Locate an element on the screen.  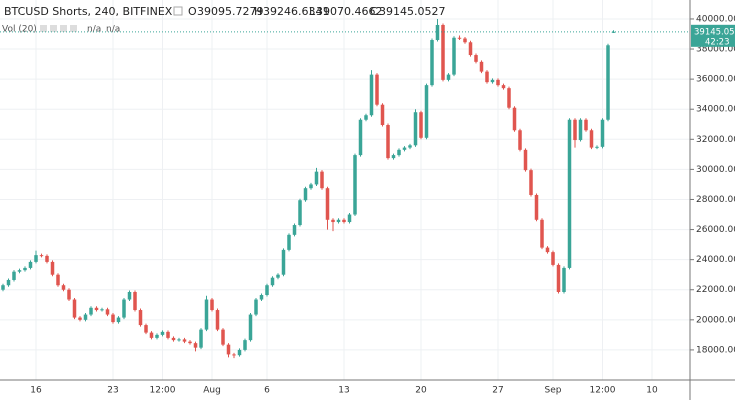
volume-label: Vol (20) is located at coordinates (19, 30).